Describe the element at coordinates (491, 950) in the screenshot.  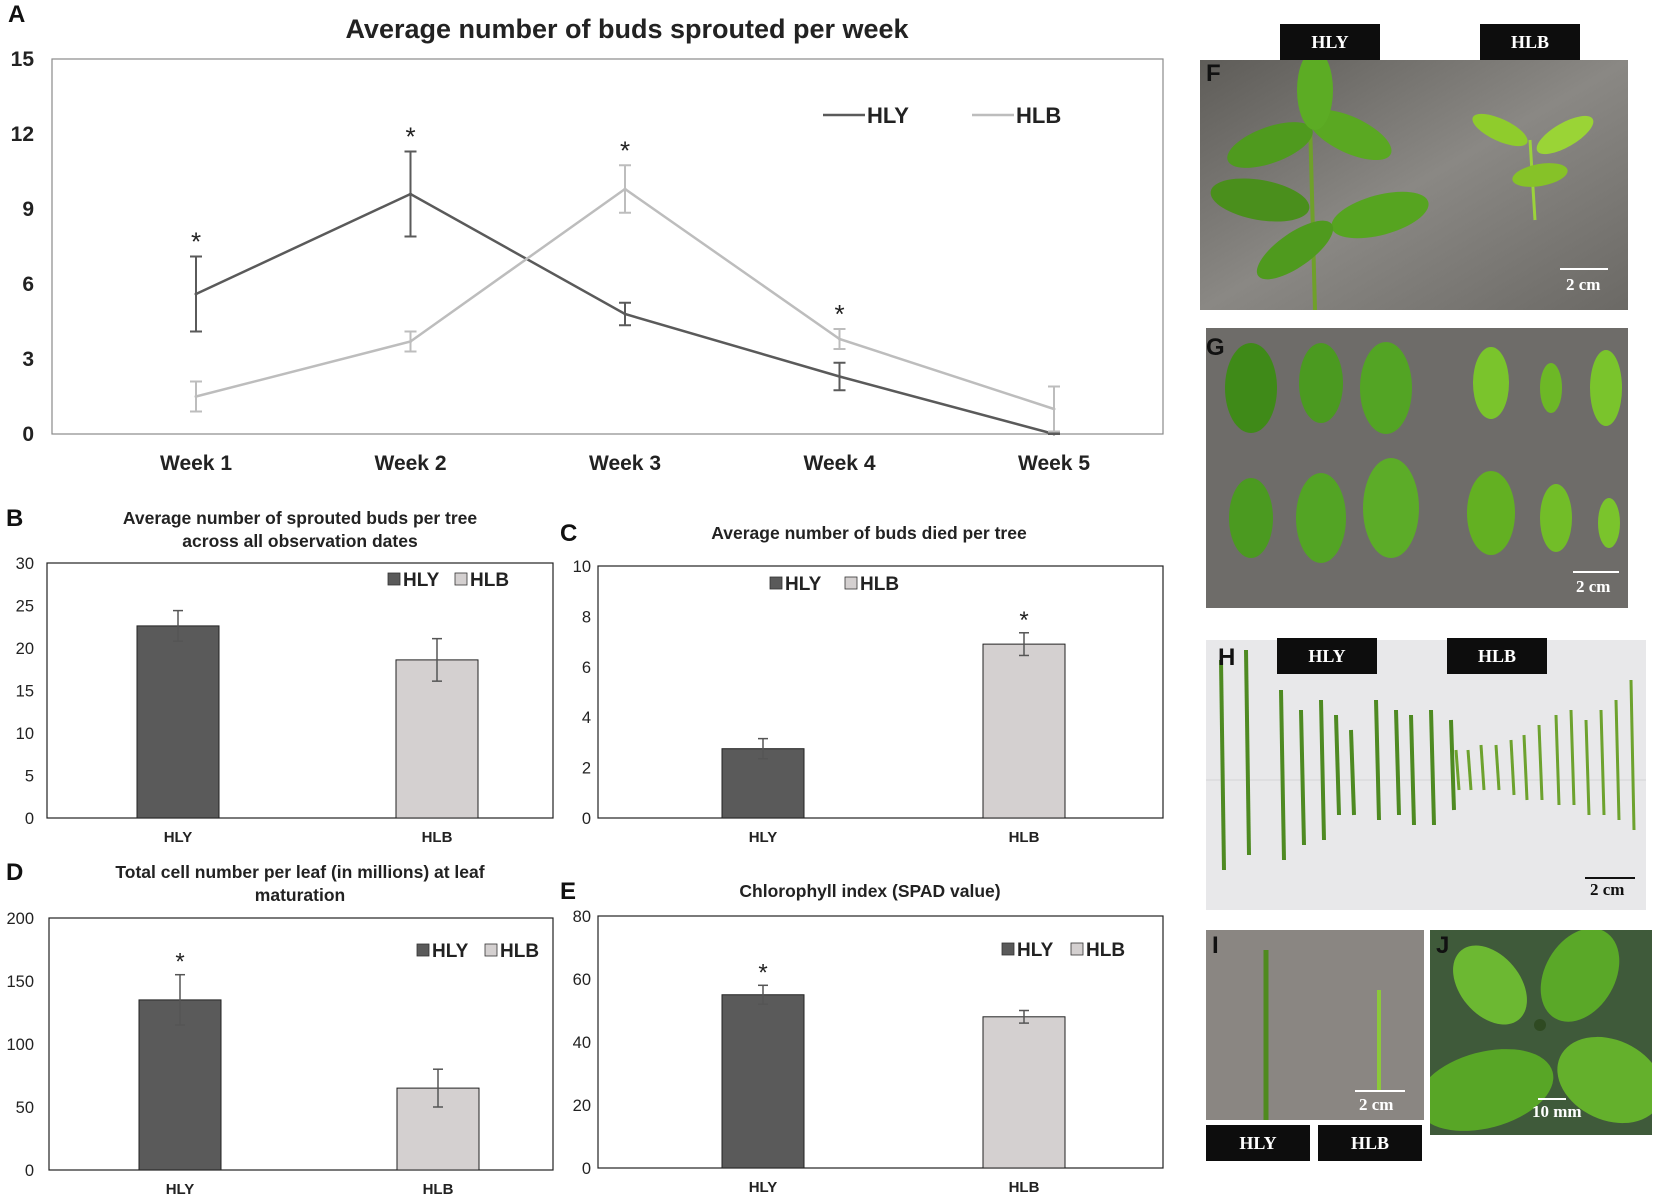
I see `chart-d-legend-swatch-hlb` at that location.